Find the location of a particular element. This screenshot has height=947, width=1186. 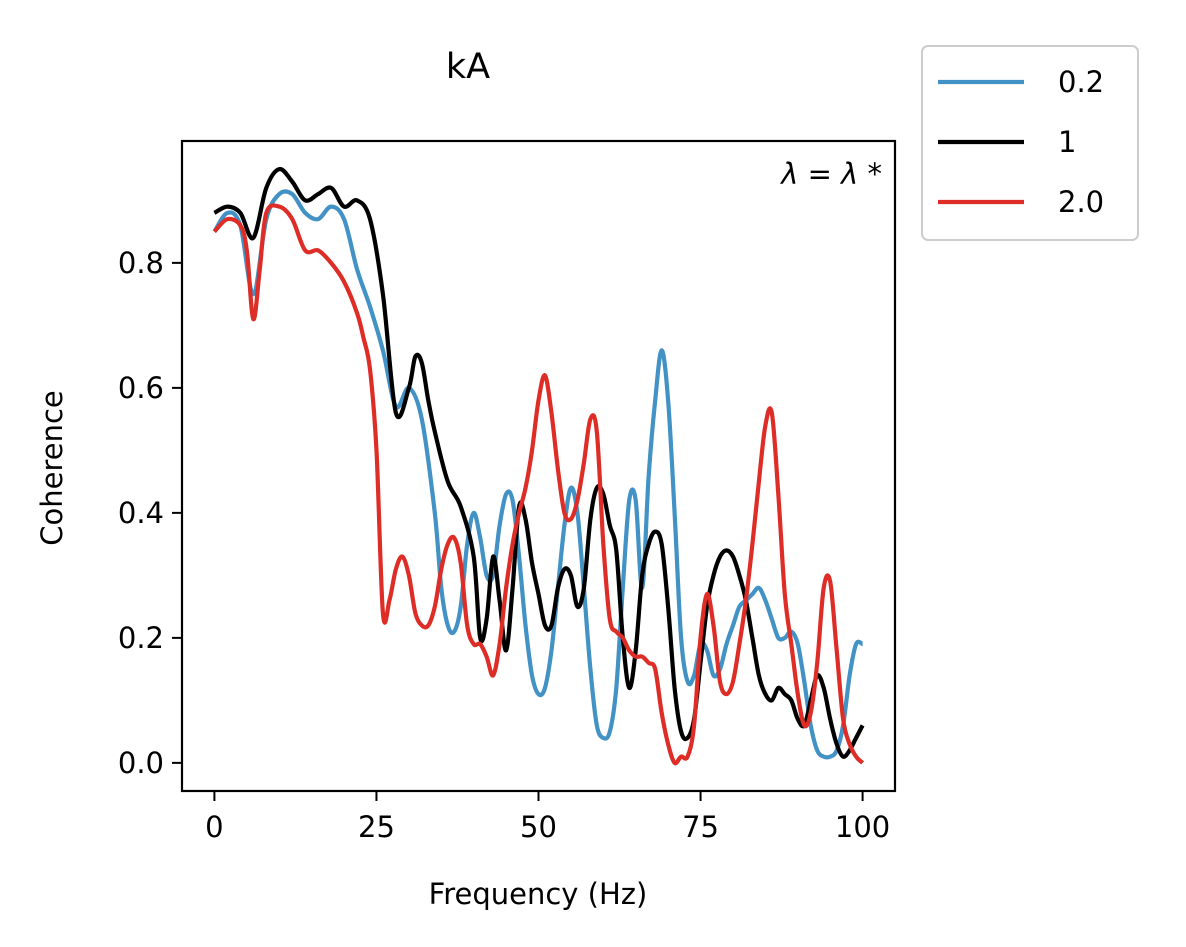

chart-title: kA is located at coordinates (468, 67).